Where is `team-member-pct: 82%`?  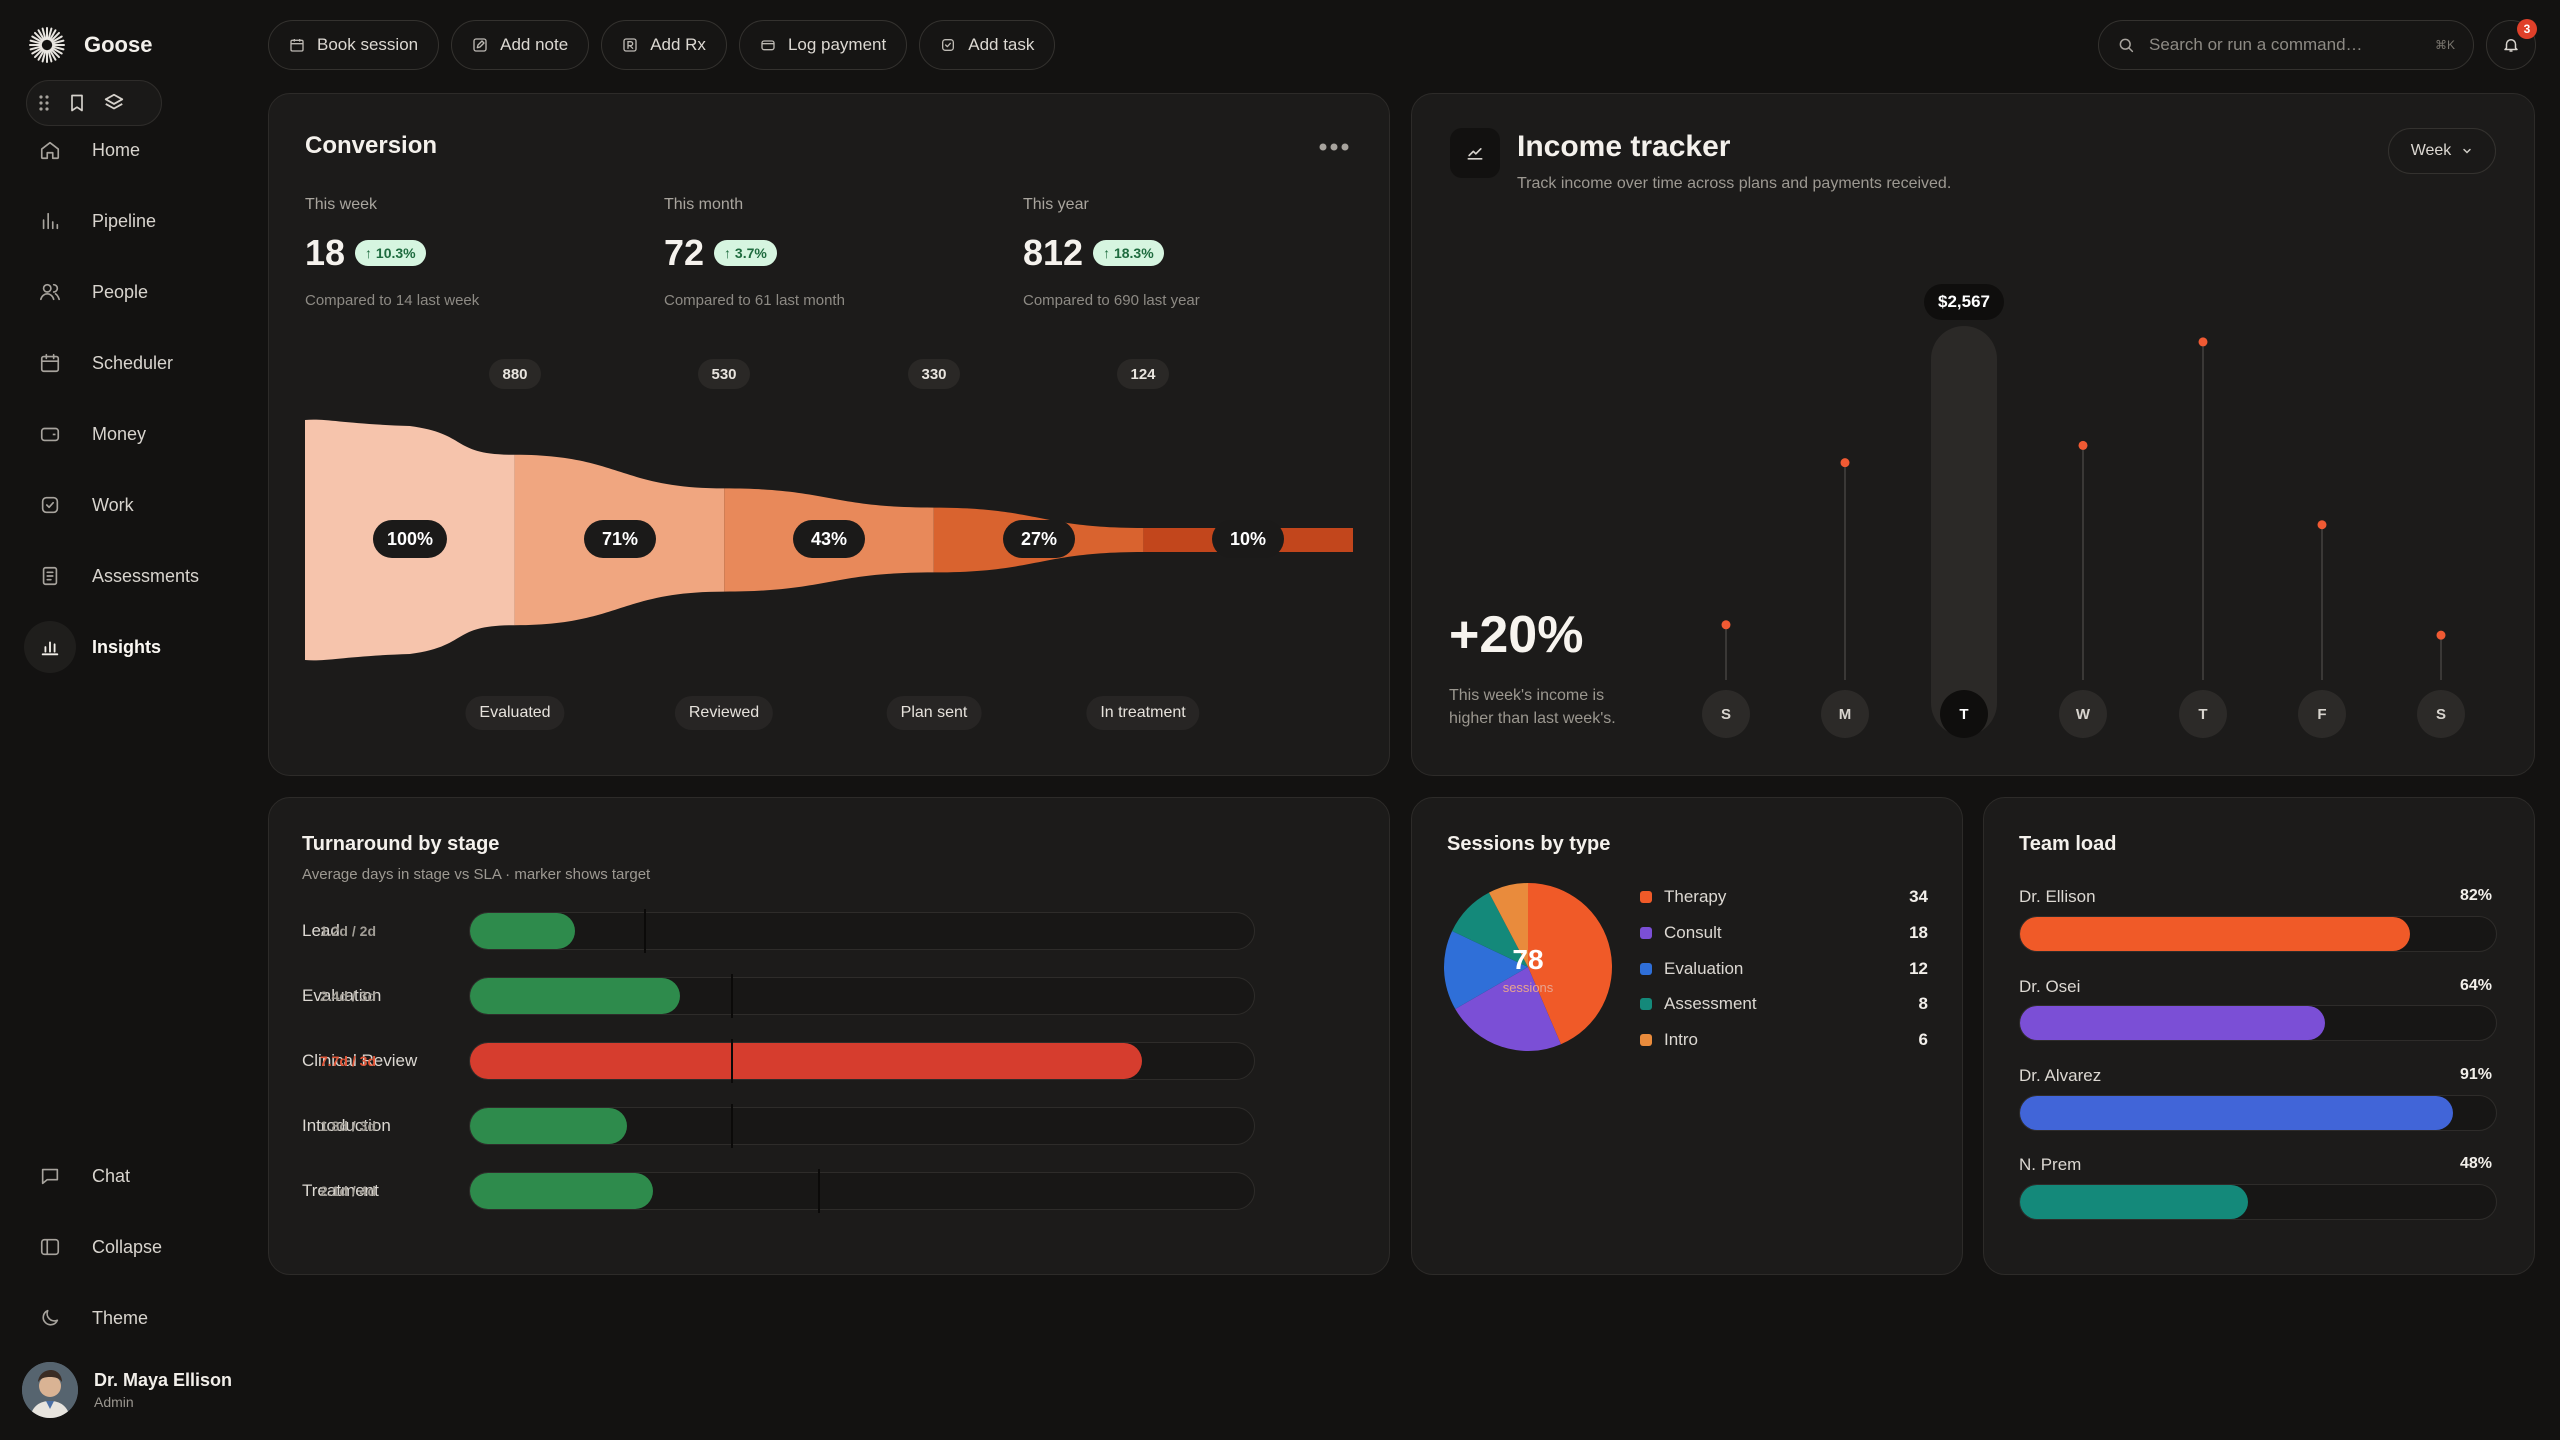 team-member-pct: 82% is located at coordinates (2475, 895).